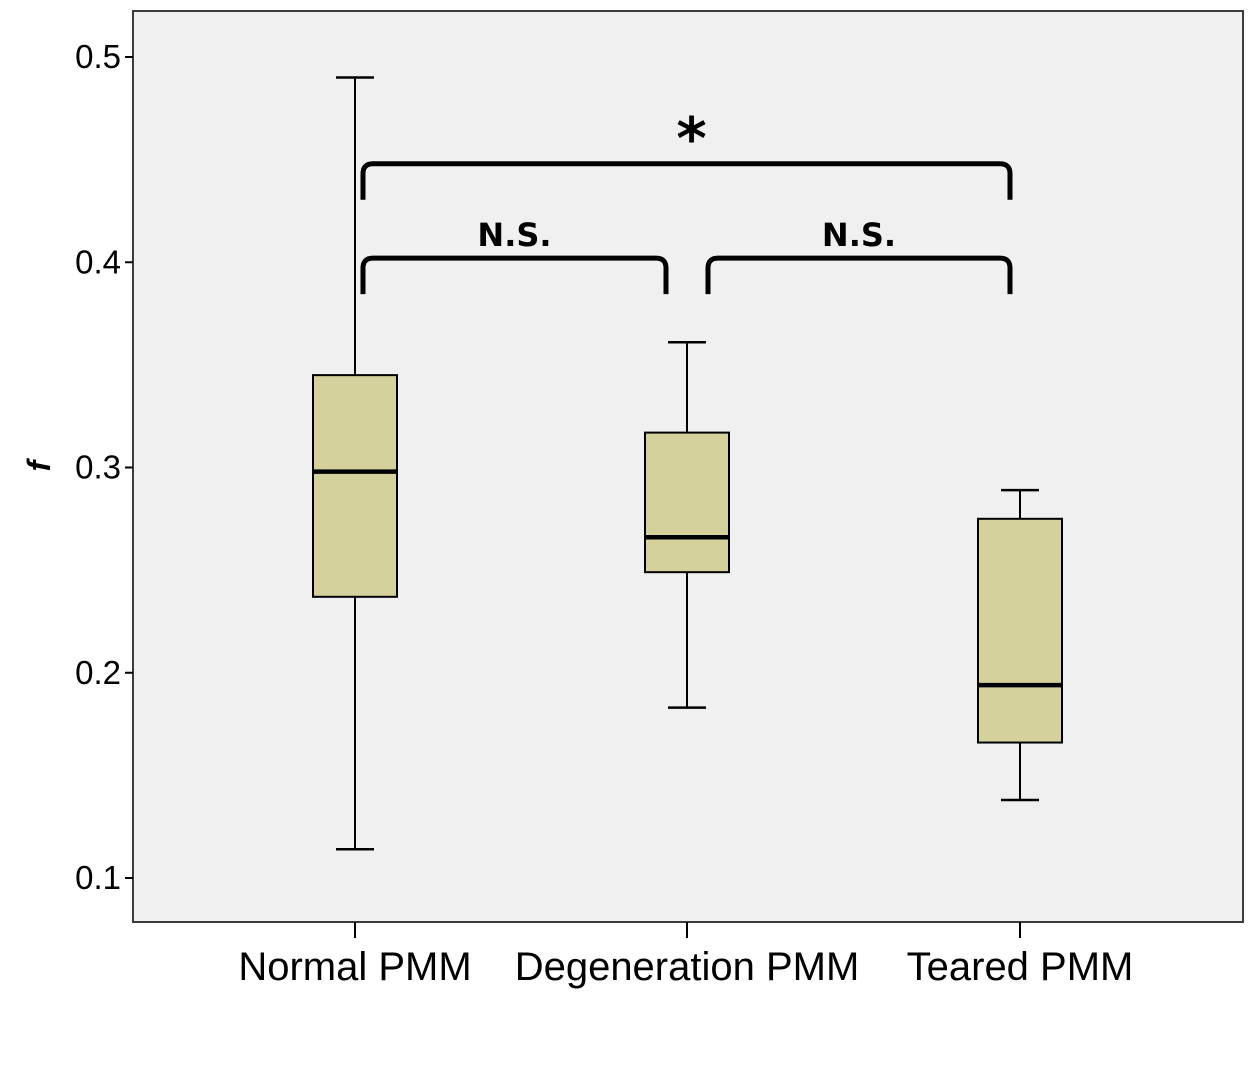 This screenshot has height=1065, width=1257. What do you see at coordinates (98, 56) in the screenshot?
I see `y-tick-label: 0.5` at bounding box center [98, 56].